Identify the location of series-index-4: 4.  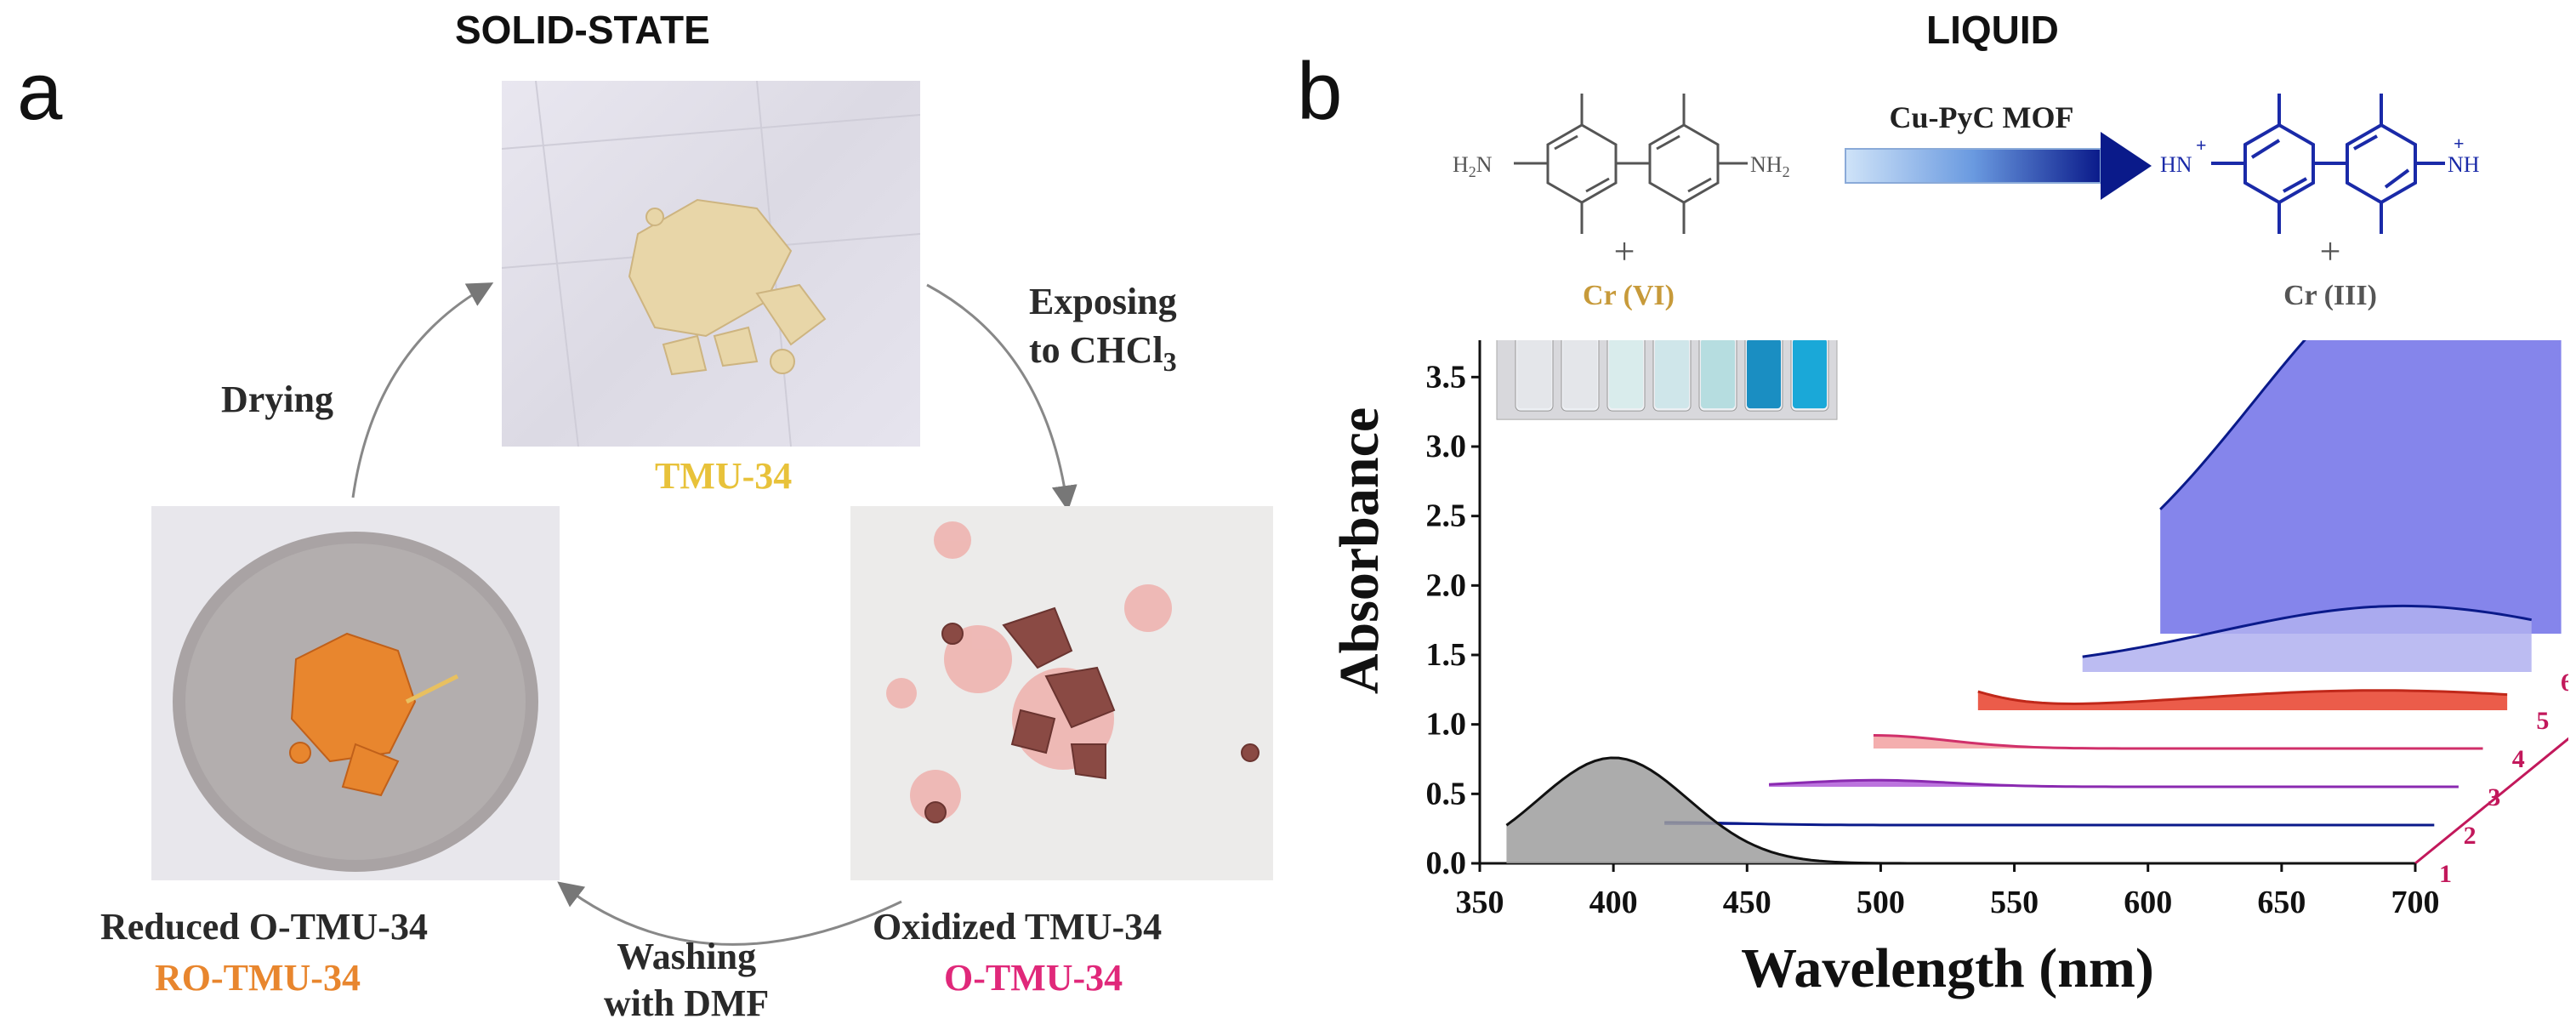
(2518, 759).